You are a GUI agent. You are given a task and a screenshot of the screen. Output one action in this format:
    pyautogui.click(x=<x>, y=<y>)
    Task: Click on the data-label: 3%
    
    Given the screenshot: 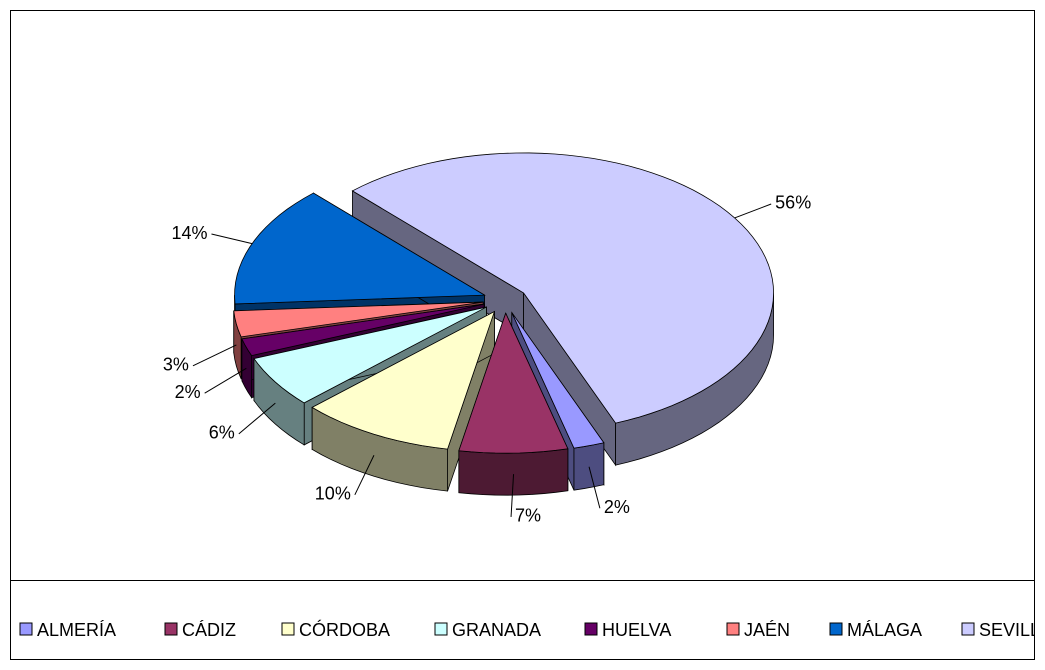 What is the action you would take?
    pyautogui.click(x=176, y=365)
    